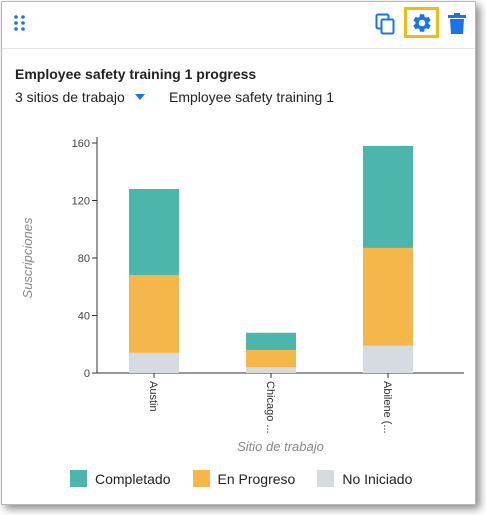 The image size is (486, 515). What do you see at coordinates (87, 374) in the screenshot?
I see `y-tick-label: 0` at bounding box center [87, 374].